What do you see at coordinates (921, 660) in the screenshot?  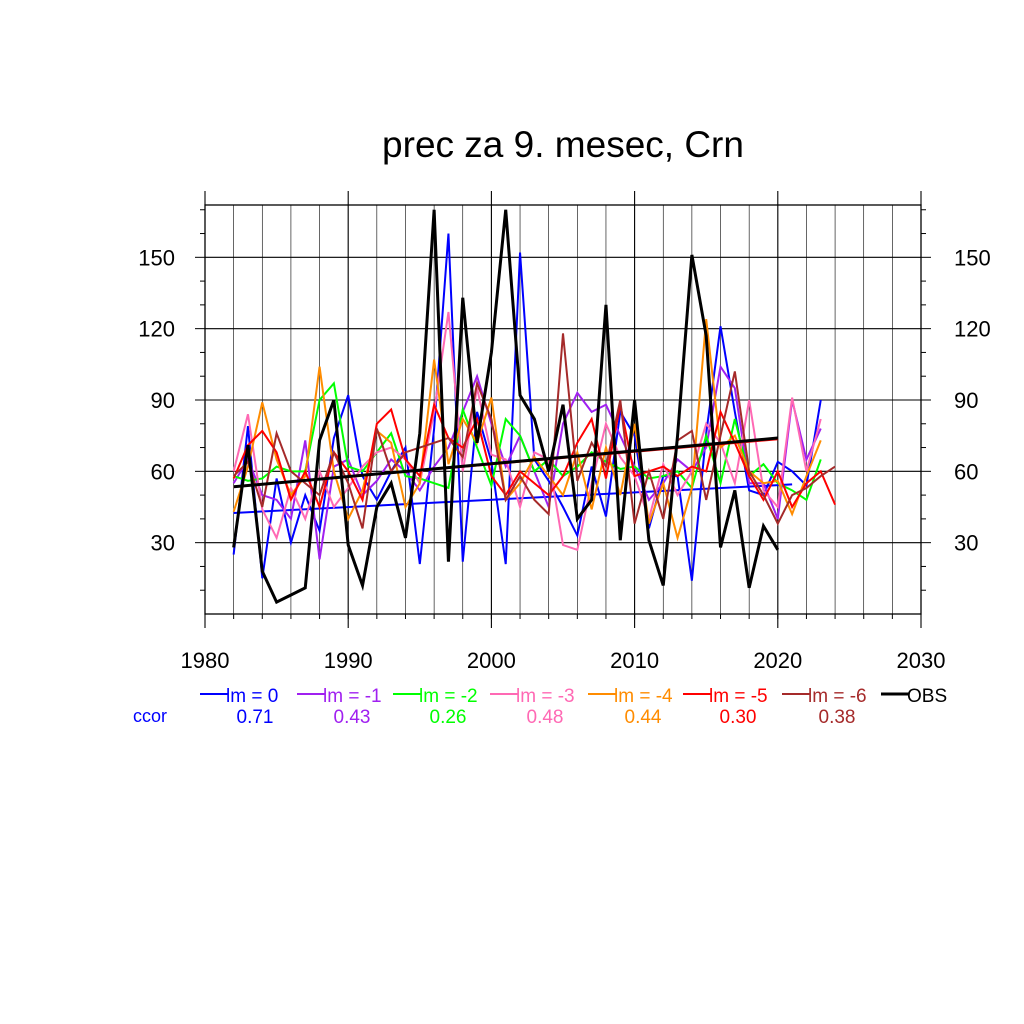 I see `x-tick-label: 2030` at bounding box center [921, 660].